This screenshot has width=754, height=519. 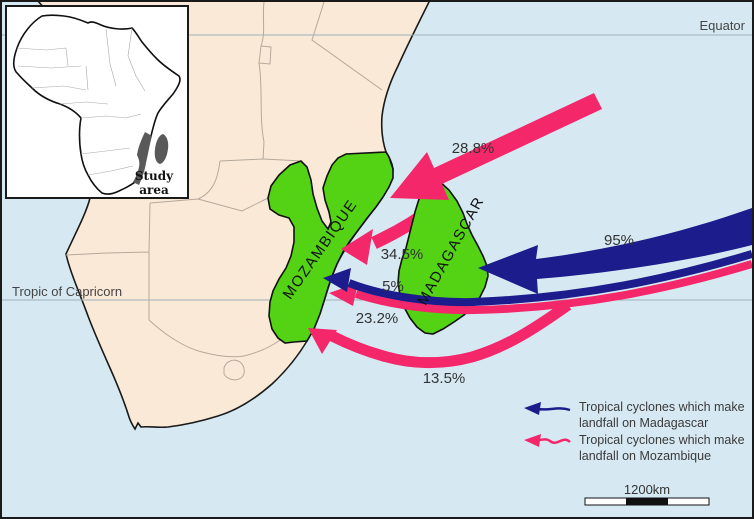 I want to click on inset-study-area-madagascar, so click(x=161, y=149).